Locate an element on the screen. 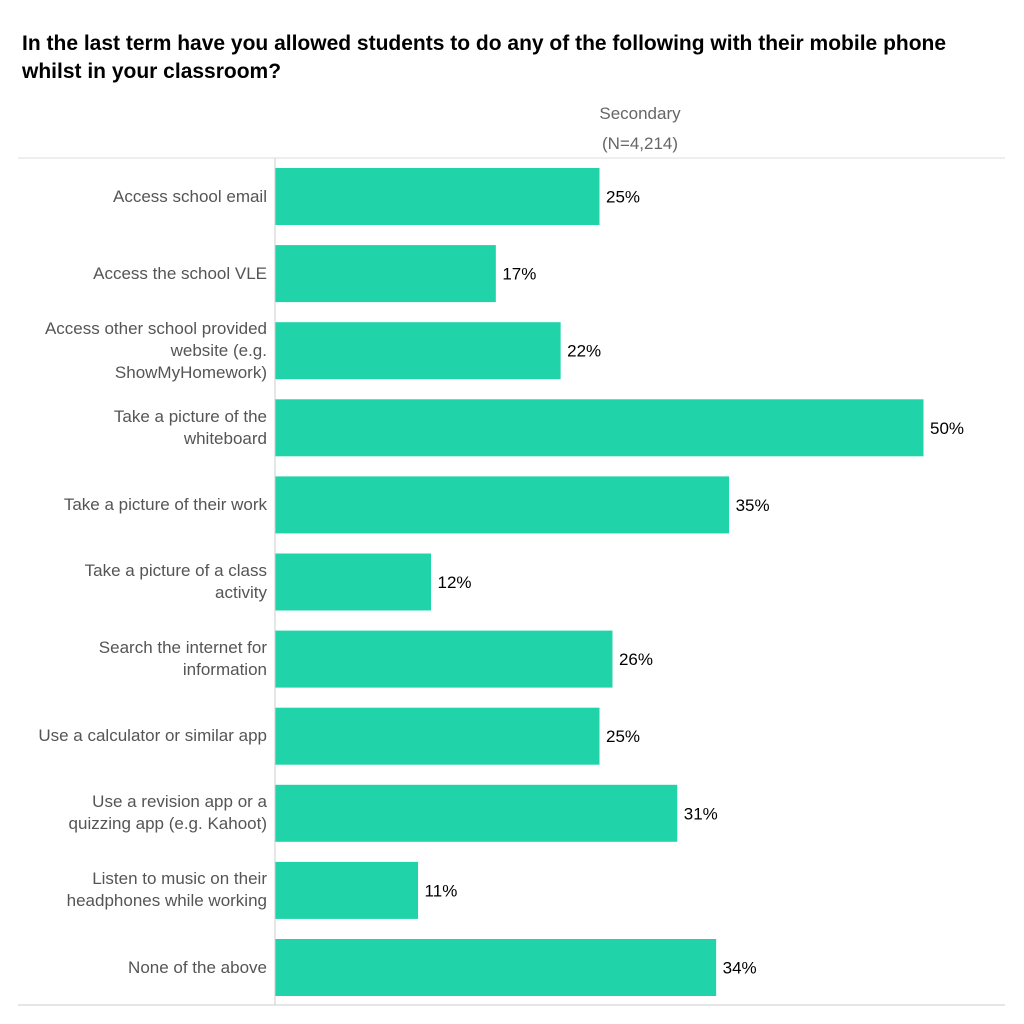 The height and width of the screenshot is (1024, 1024). category-label: Access the school VLE is located at coordinates (138, 274).